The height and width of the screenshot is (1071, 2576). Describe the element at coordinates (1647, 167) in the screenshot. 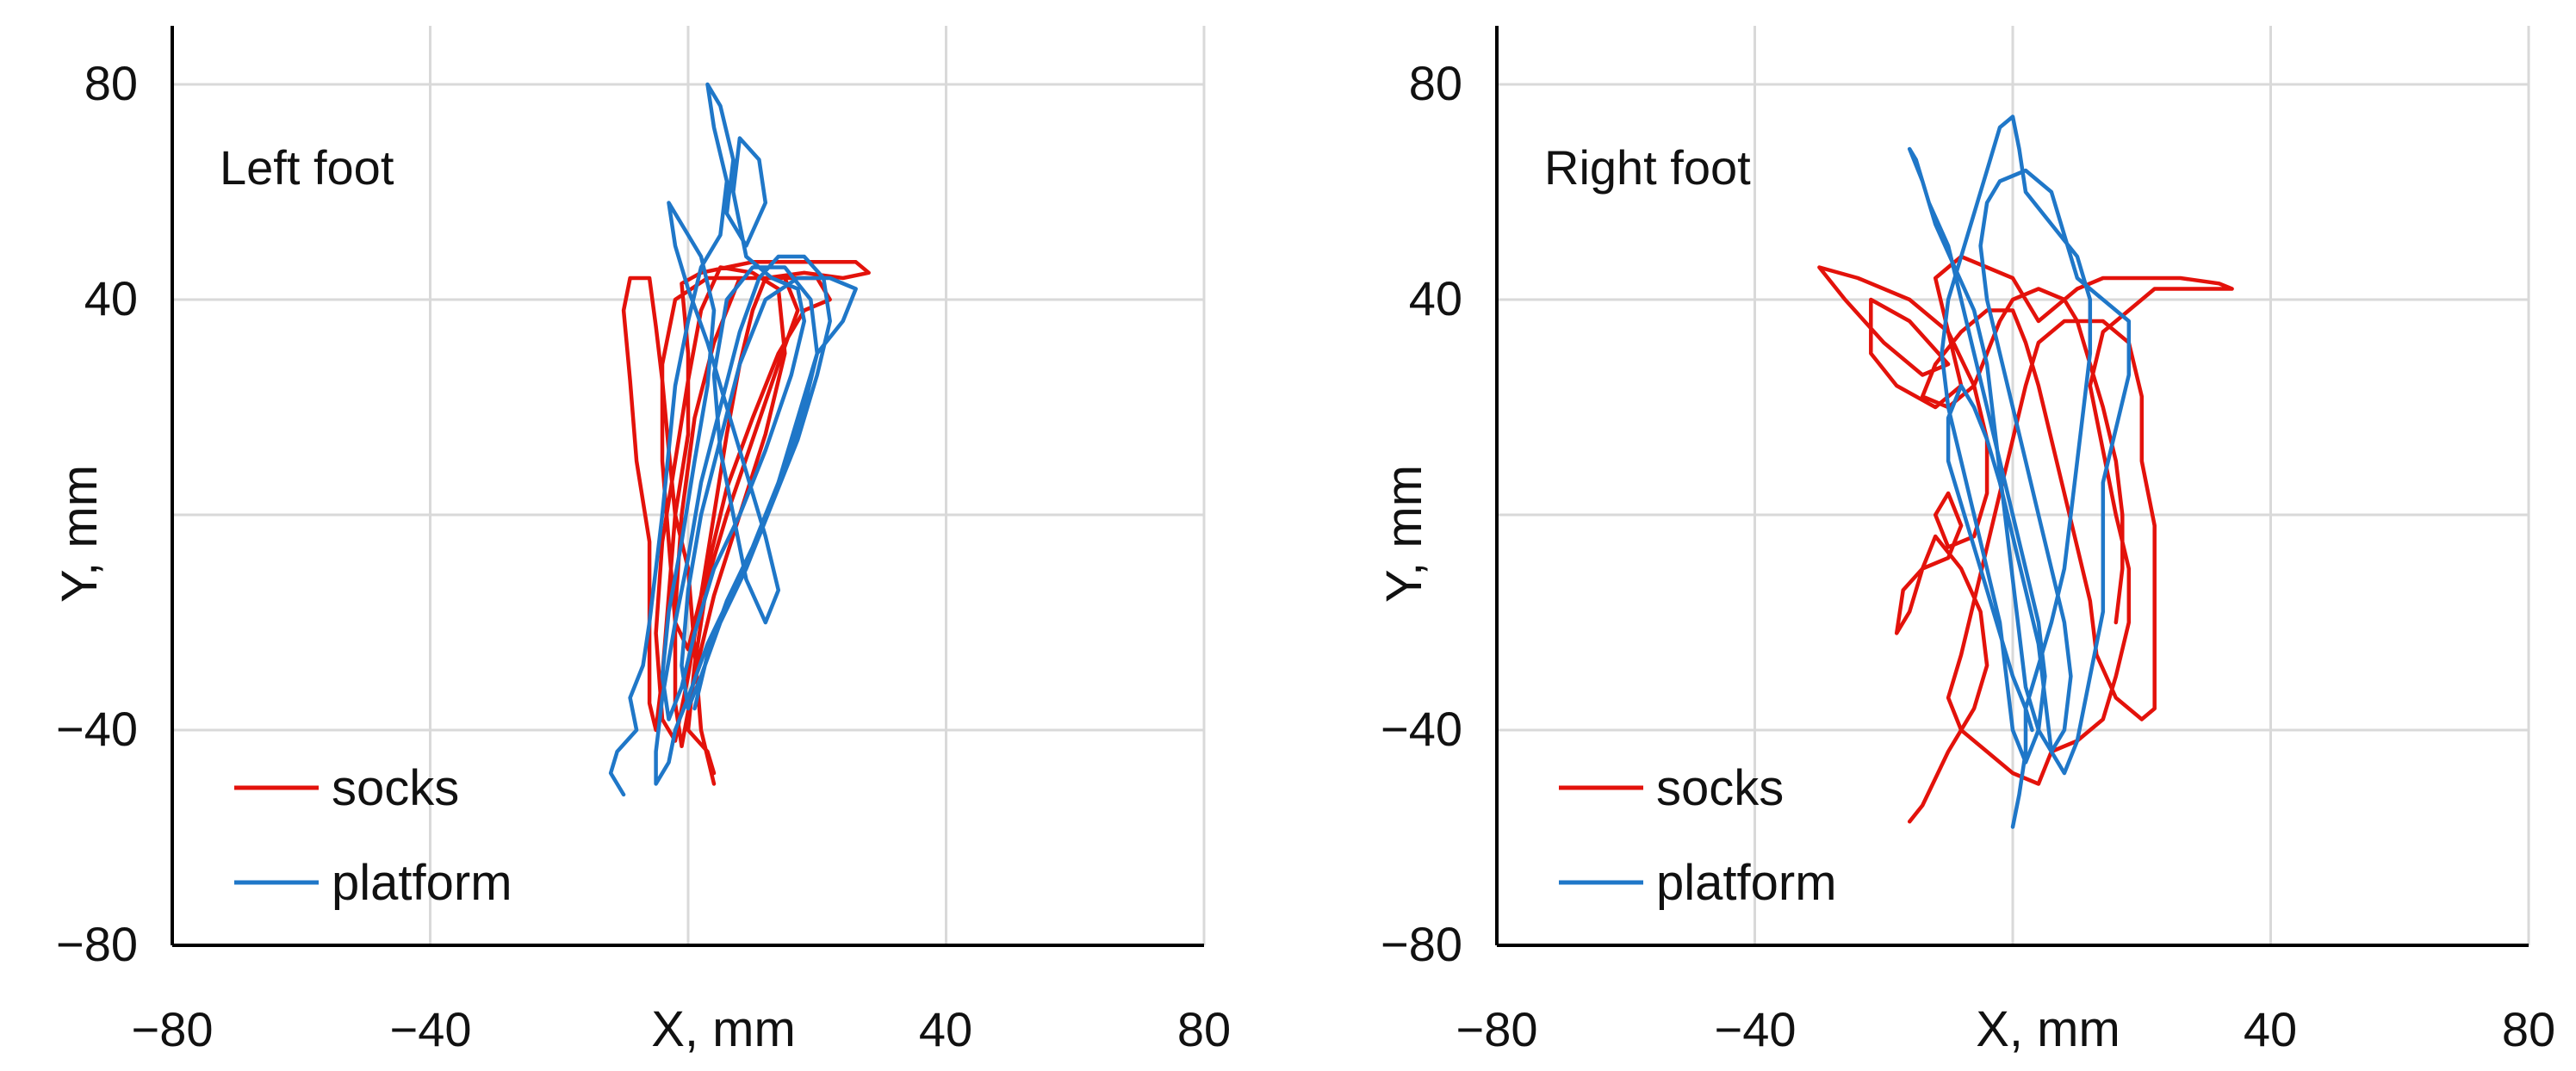

I see `right-foot-panel-title: Right foot` at that location.